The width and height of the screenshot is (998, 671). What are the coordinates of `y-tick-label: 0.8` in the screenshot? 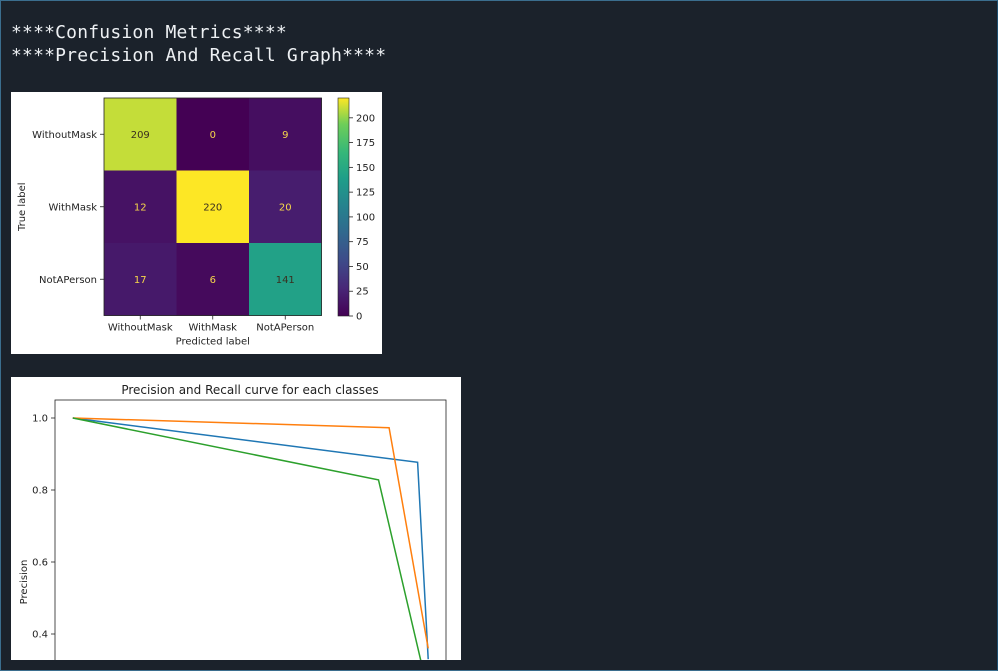 It's located at (40, 491).